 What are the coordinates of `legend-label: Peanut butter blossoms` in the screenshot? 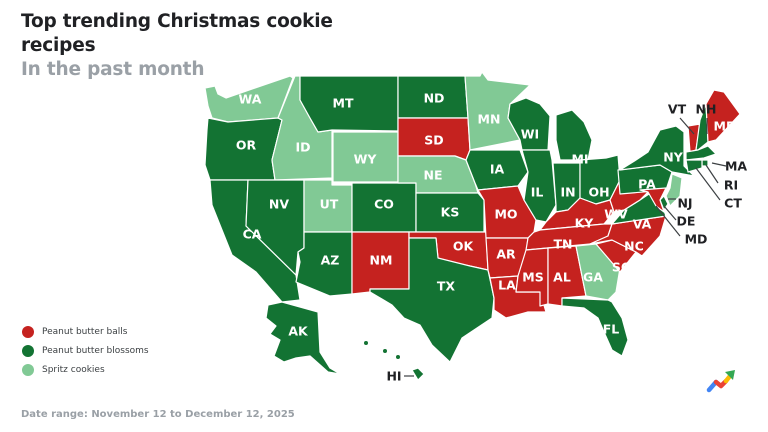 It's located at (95, 350).